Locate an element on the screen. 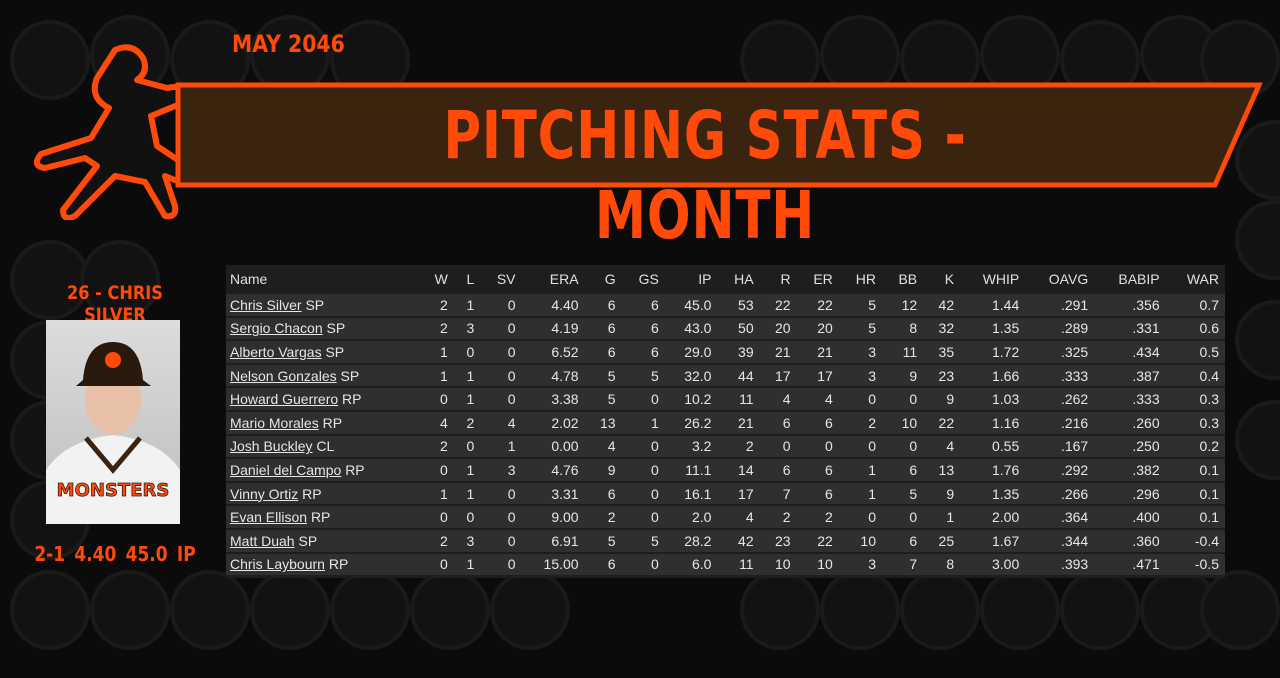 The height and width of the screenshot is (678, 1280). column-header-war: WAR is located at coordinates (1195, 278).